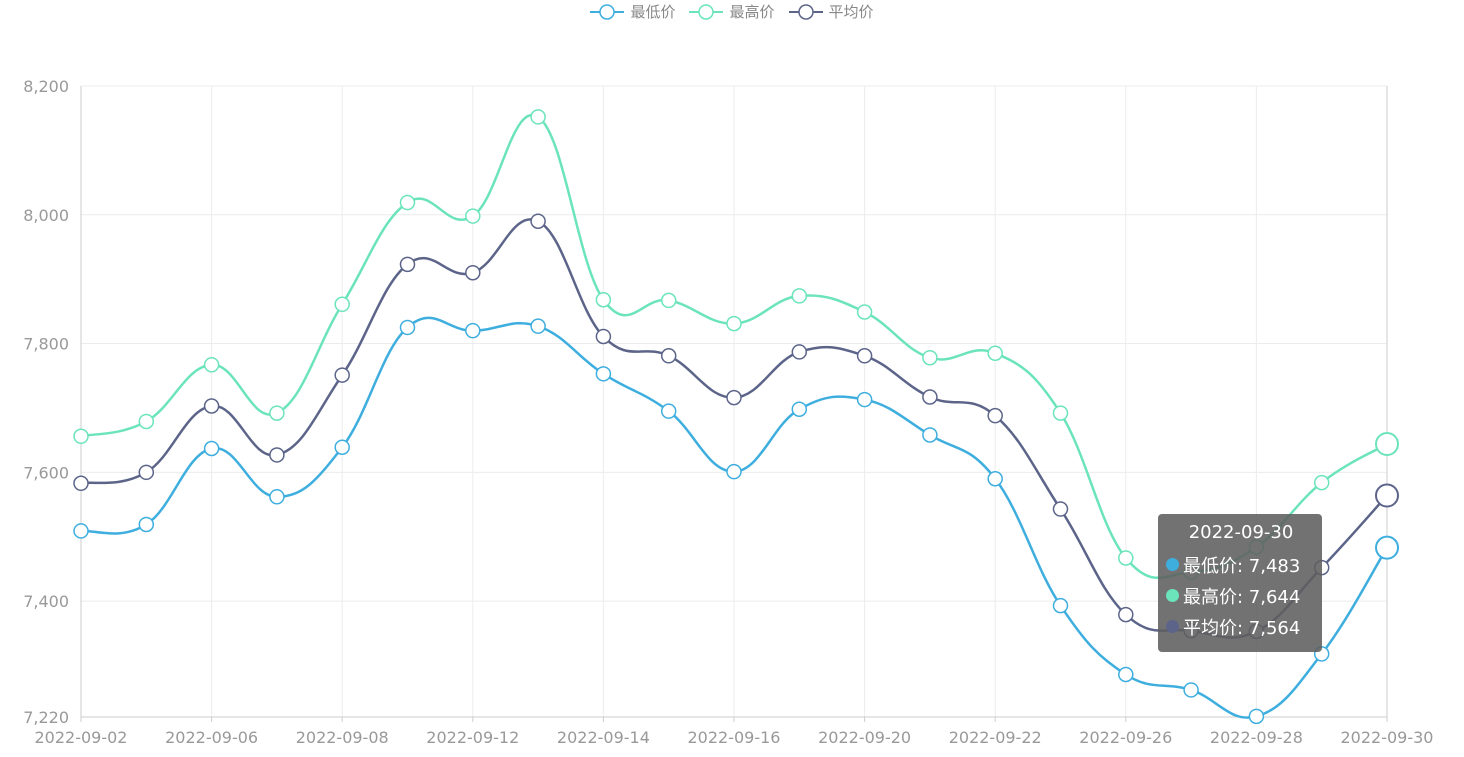  Describe the element at coordinates (342, 737) in the screenshot. I see `x-tick-label: 2022-09-08` at that location.